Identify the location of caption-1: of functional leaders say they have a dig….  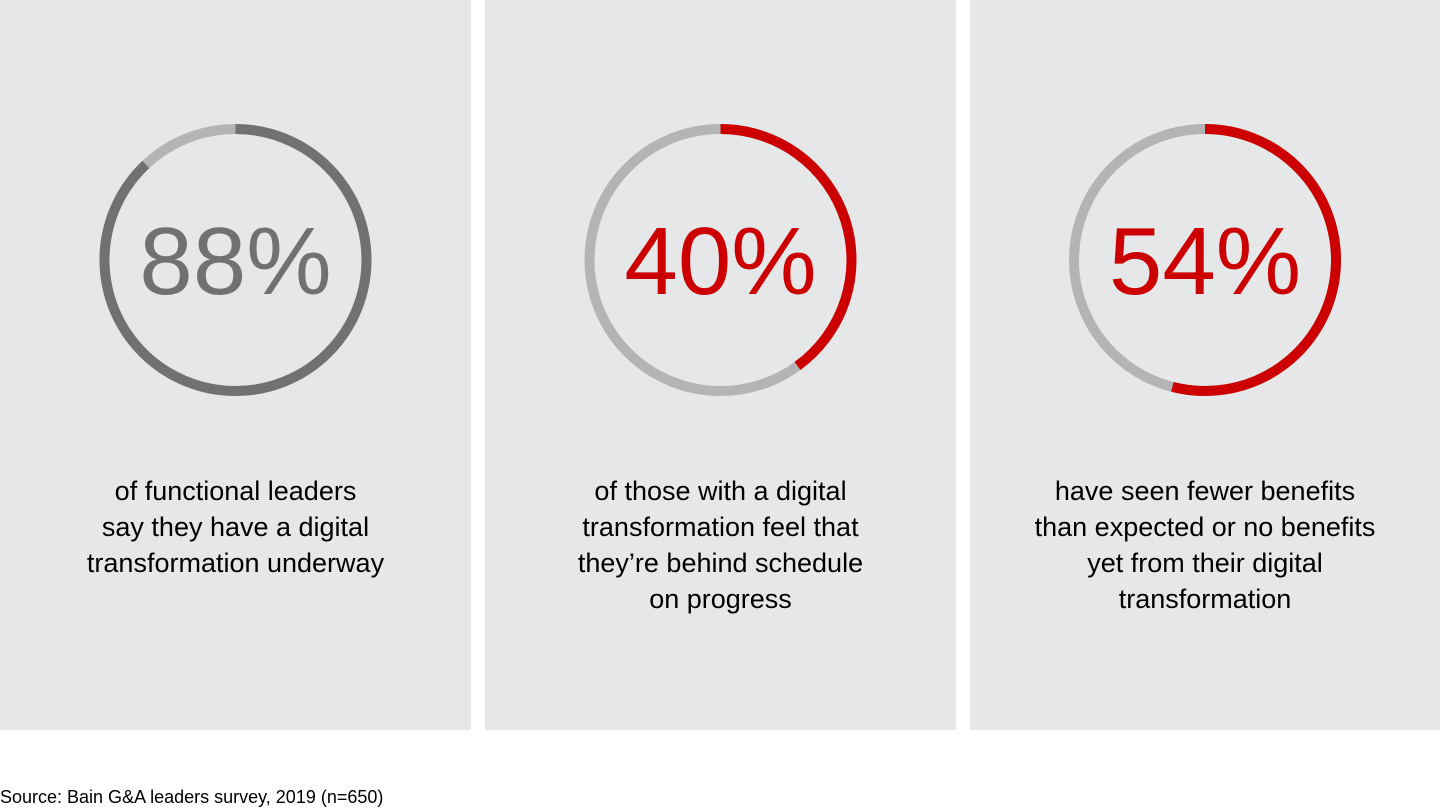
(235, 527).